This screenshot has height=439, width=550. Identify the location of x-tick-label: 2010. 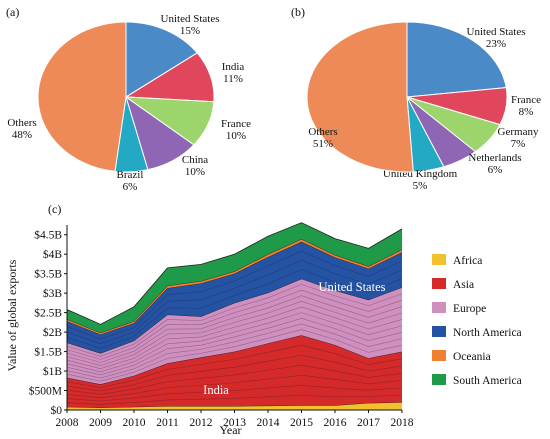
(134, 423).